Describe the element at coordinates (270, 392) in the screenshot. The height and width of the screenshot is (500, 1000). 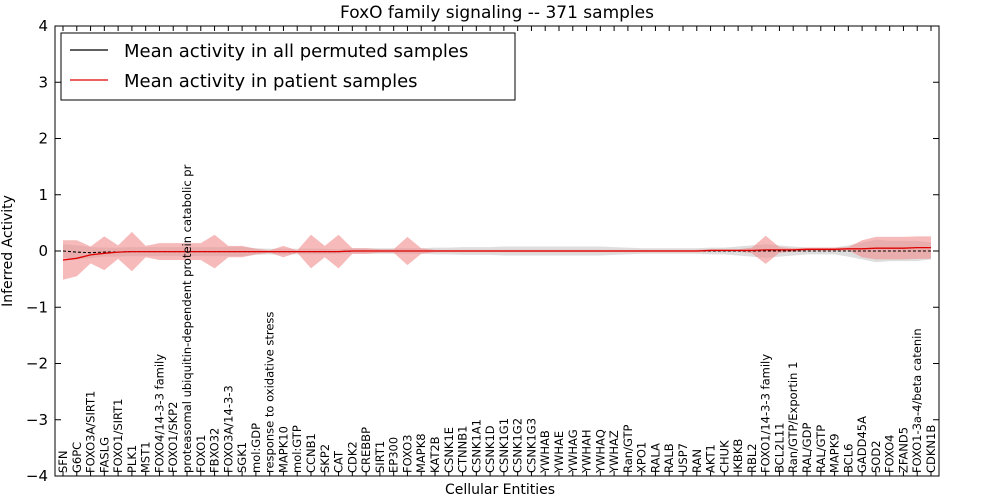
I see `x-tick-label: response to oxidative stress` at that location.